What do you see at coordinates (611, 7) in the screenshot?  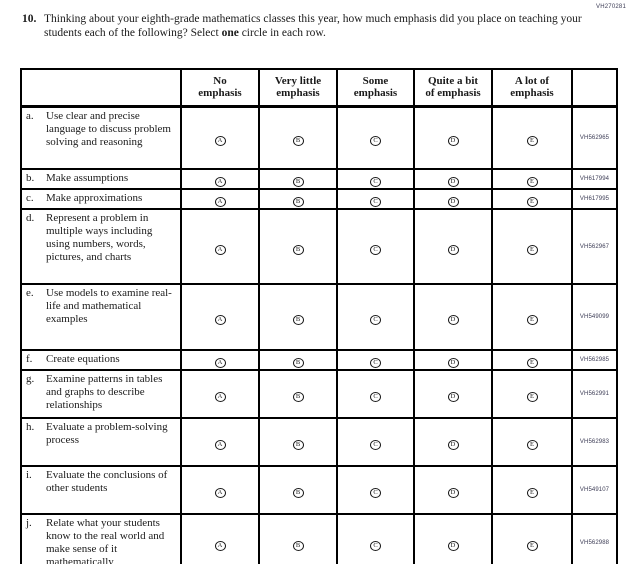 I see `accession-code: VH270281` at bounding box center [611, 7].